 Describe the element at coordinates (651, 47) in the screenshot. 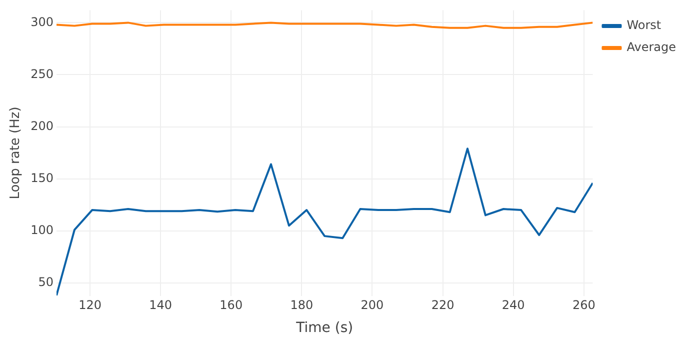

I see `legend-label: Average` at that location.